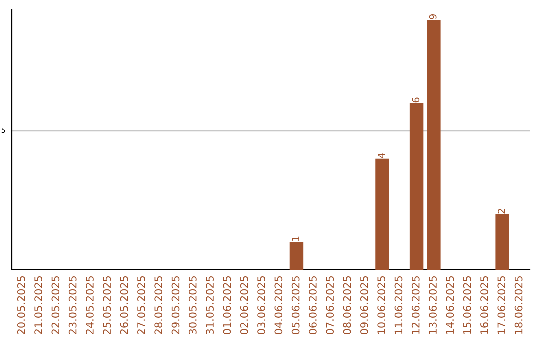 The image size is (540, 340). I want to click on data-label: 2, so click(502, 211).